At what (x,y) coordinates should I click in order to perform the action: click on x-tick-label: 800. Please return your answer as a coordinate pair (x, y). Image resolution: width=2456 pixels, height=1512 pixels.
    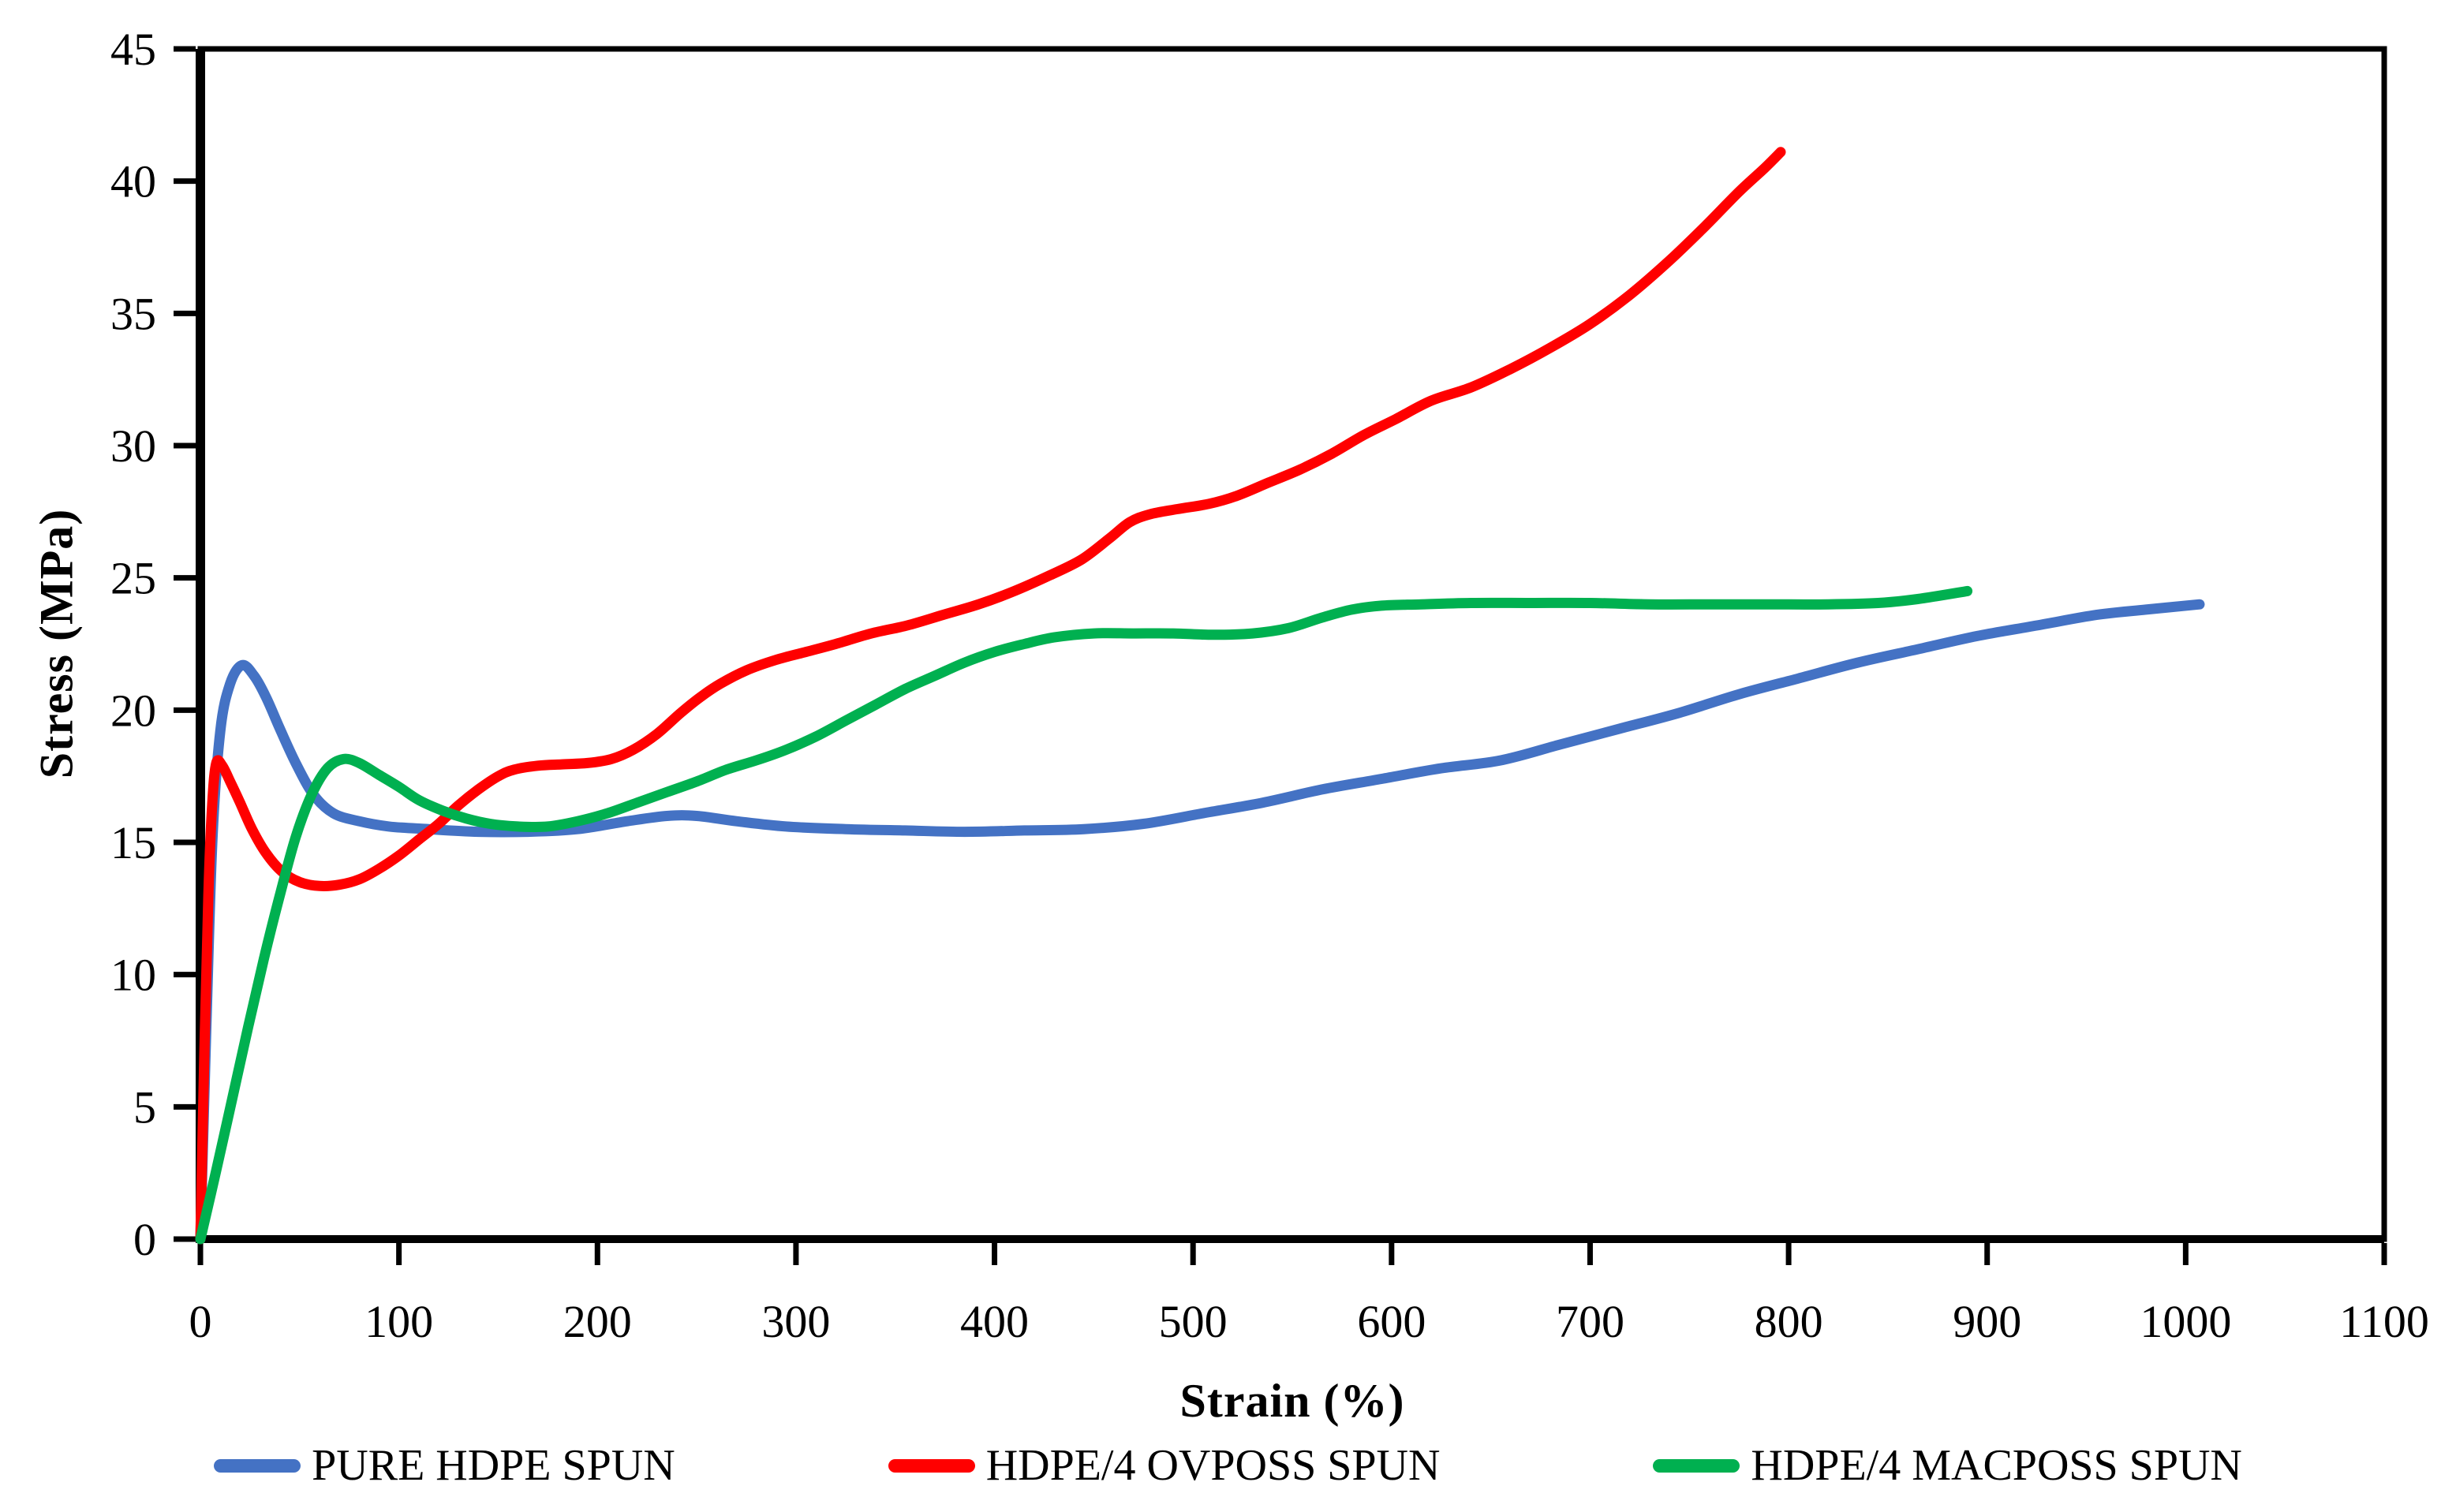
    Looking at the image, I should click on (1789, 1321).